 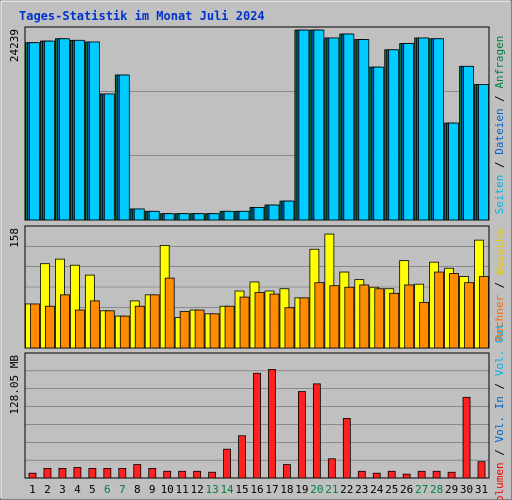 What do you see at coordinates (107, 489) in the screenshot?
I see `x-tick-day-6: 6` at bounding box center [107, 489].